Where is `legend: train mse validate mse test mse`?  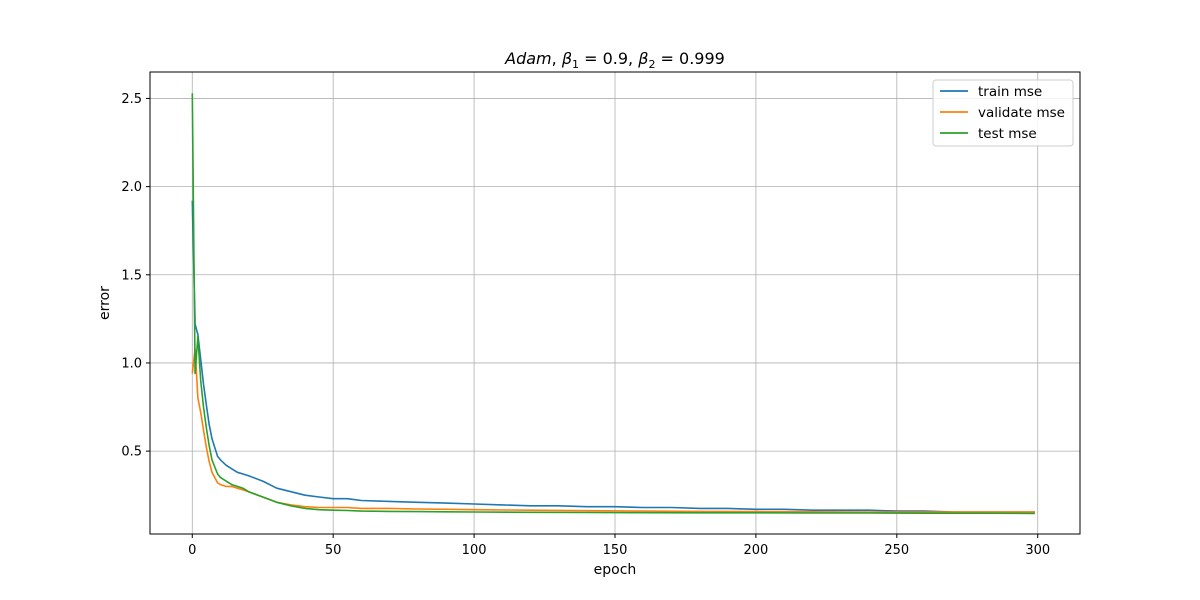 legend: train mse validate mse test mse is located at coordinates (1003, 113).